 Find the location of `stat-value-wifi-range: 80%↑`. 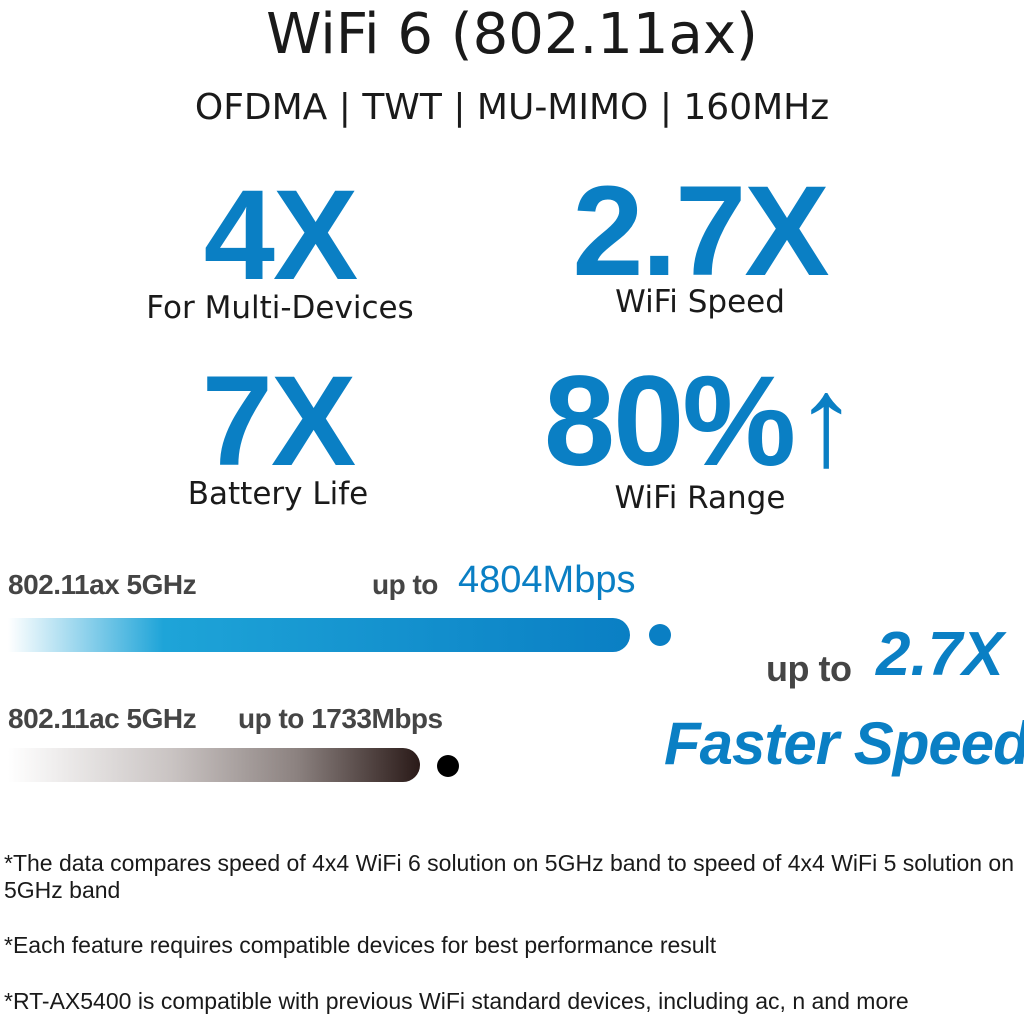

stat-value-wifi-range: 80%↑ is located at coordinates (701, 422).